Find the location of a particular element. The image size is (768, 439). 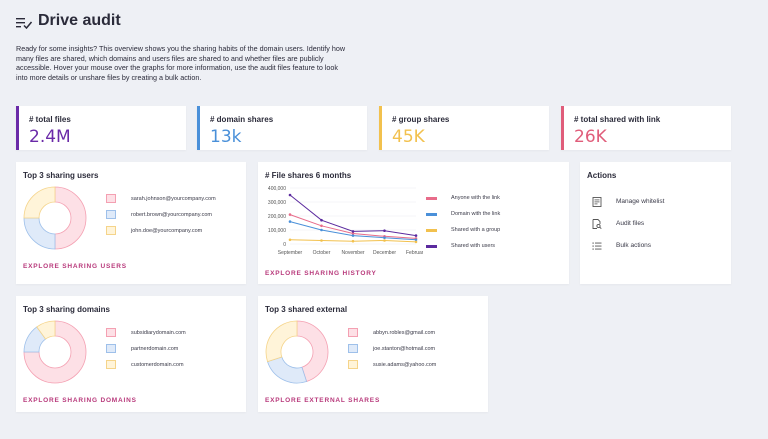

card-title: Top 3 sharing users is located at coordinates (61, 175).